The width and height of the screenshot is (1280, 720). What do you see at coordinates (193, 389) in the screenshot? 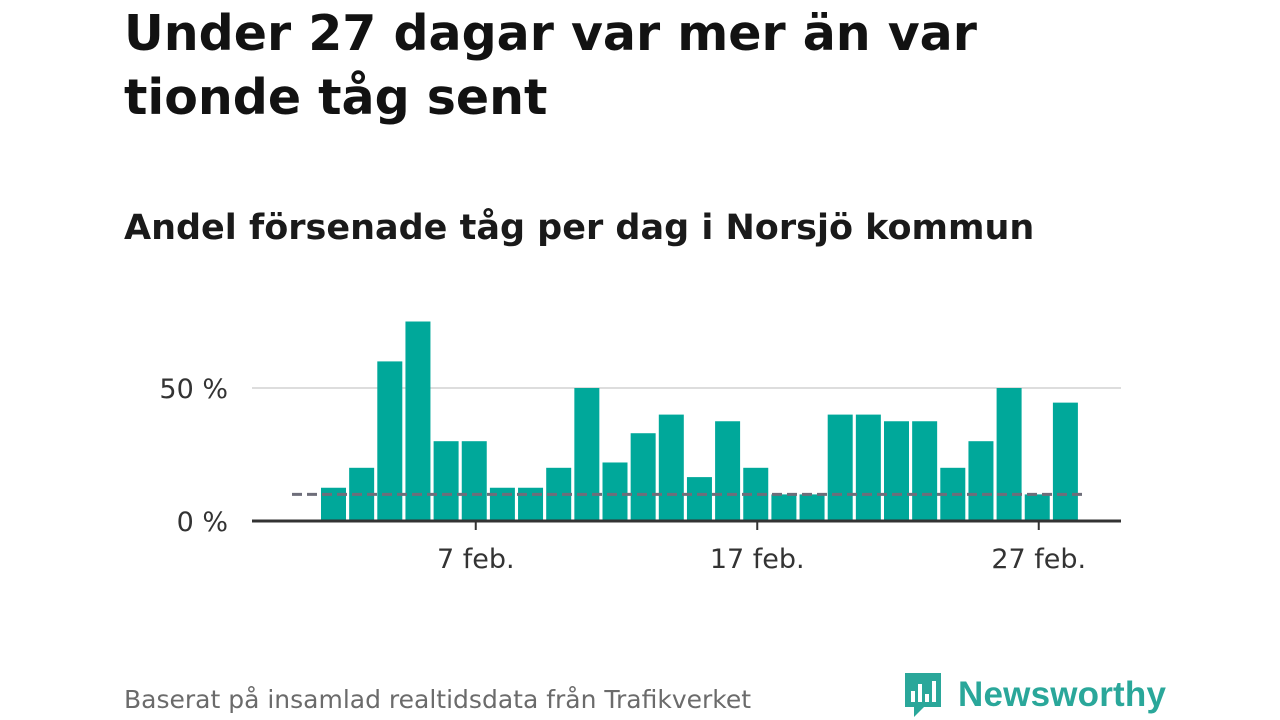
I see `y-tick-label: 50 %` at bounding box center [193, 389].